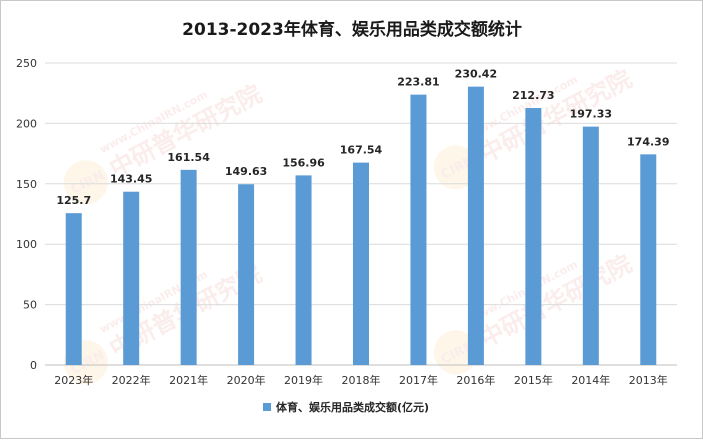  Describe the element at coordinates (246, 380) in the screenshot. I see `x-tick-label: 2020年` at that location.